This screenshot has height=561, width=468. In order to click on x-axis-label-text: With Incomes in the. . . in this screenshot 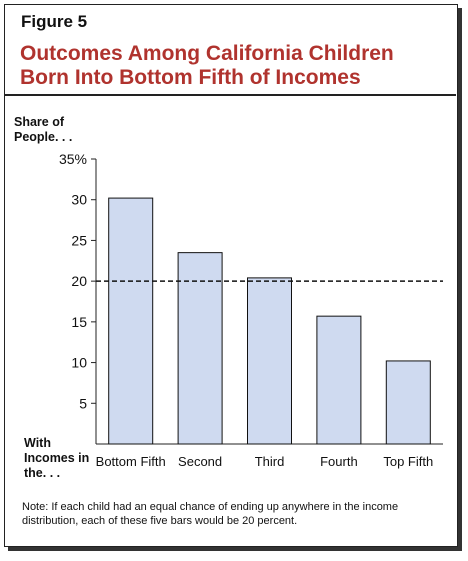, I will do `click(57, 458)`.